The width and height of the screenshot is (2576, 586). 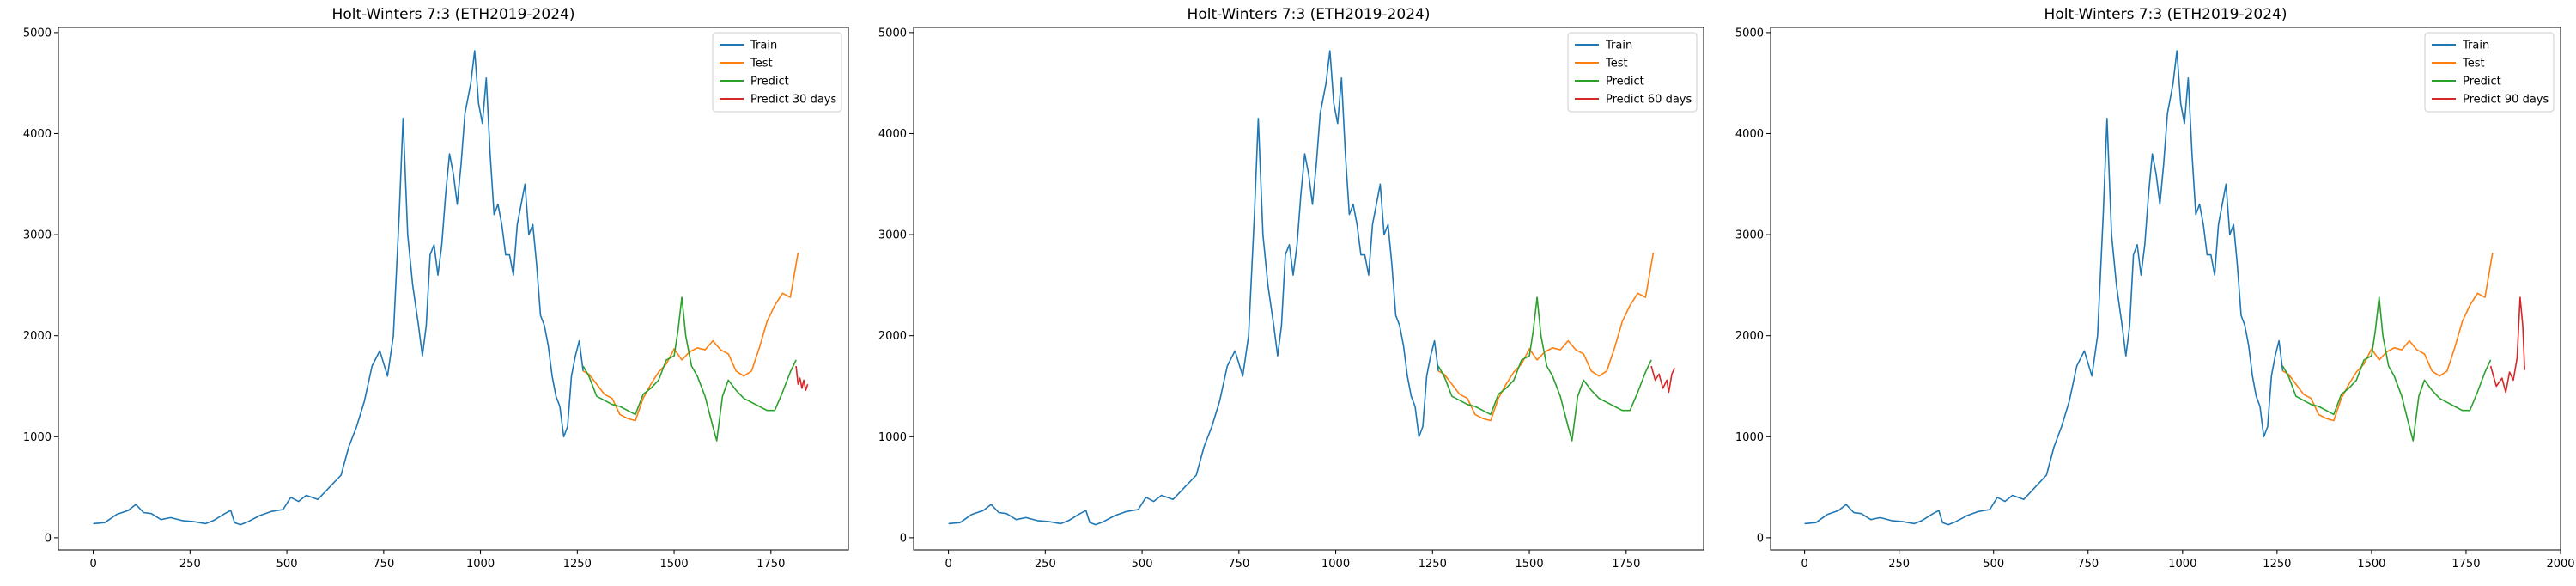 I want to click on legend-label: Predict 90 days, so click(x=2506, y=100).